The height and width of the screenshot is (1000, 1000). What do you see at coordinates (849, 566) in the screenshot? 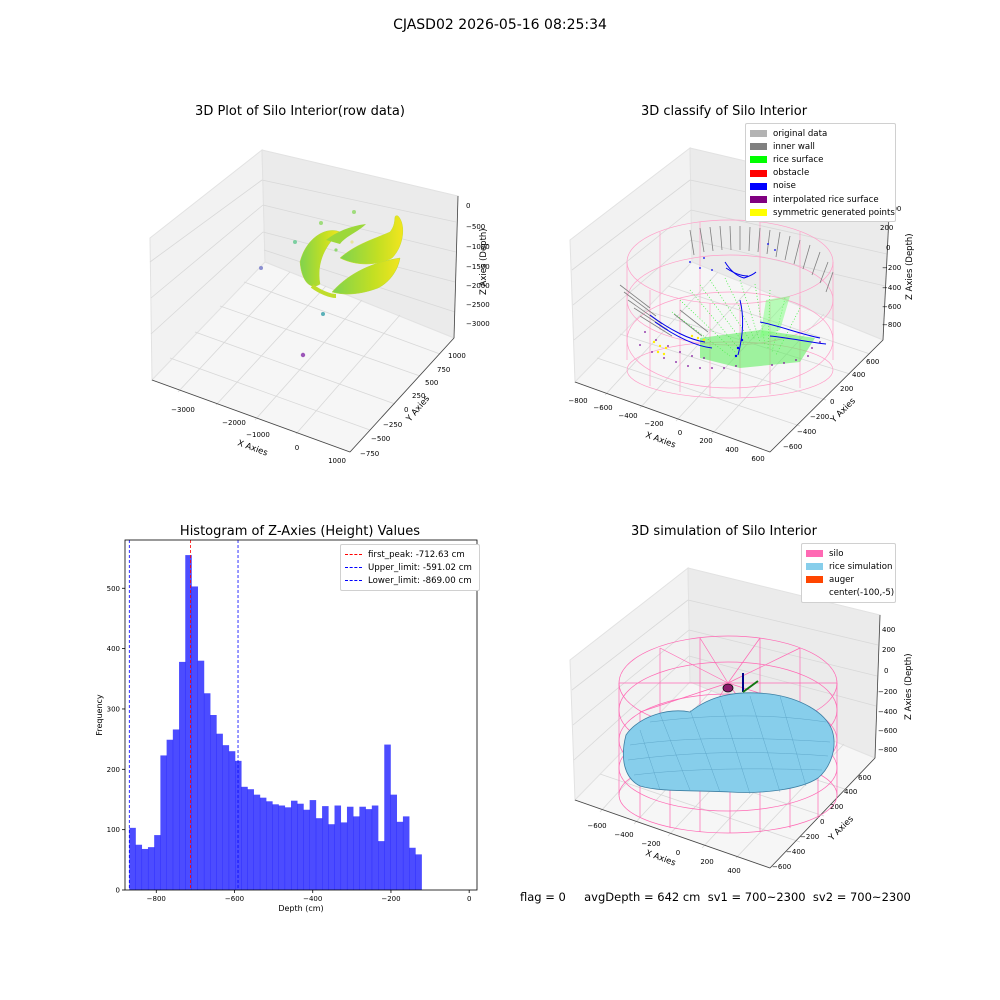
I see `legend-item-rice-simulation: rice simulation` at bounding box center [849, 566].